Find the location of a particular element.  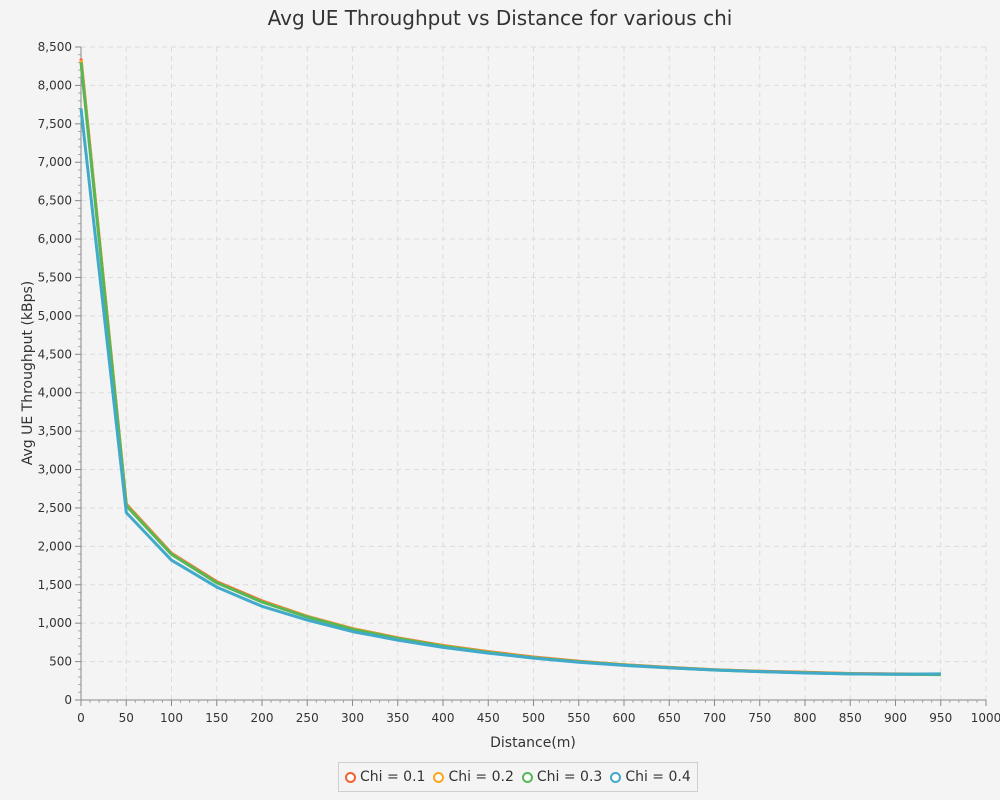

x-tick-label: 950 is located at coordinates (940, 718).